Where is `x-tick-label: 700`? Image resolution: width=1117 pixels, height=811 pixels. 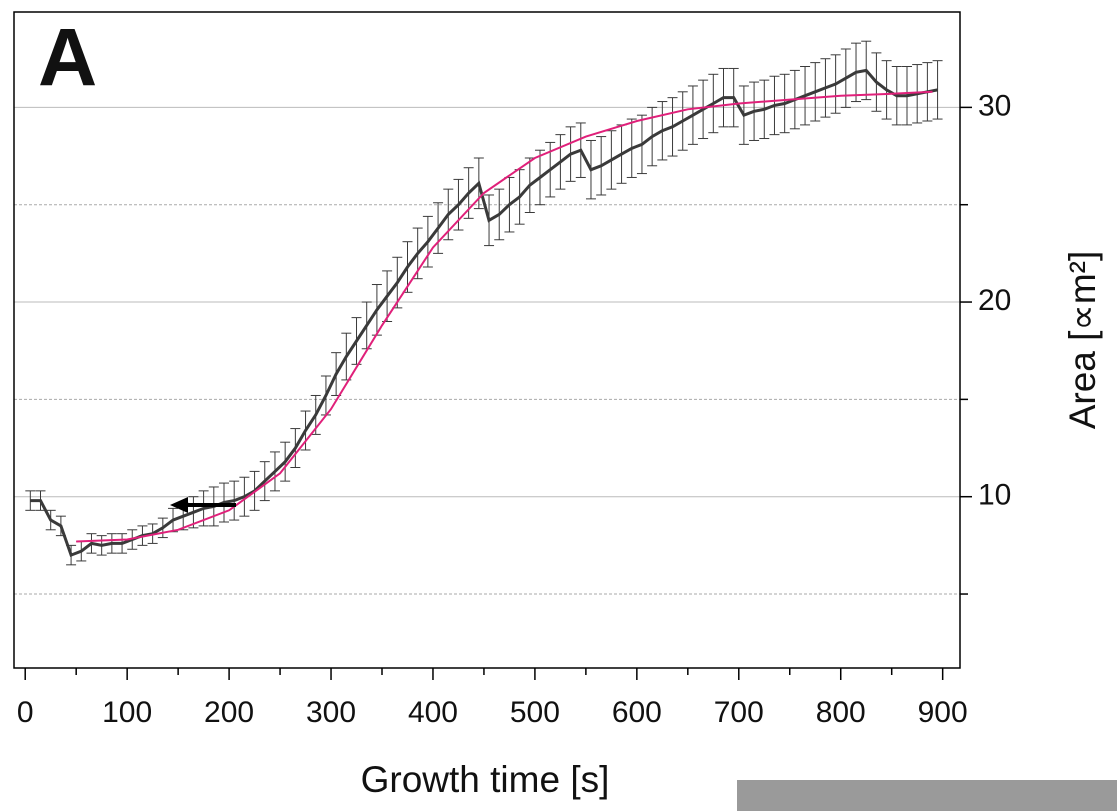
x-tick-label: 700 is located at coordinates (739, 712).